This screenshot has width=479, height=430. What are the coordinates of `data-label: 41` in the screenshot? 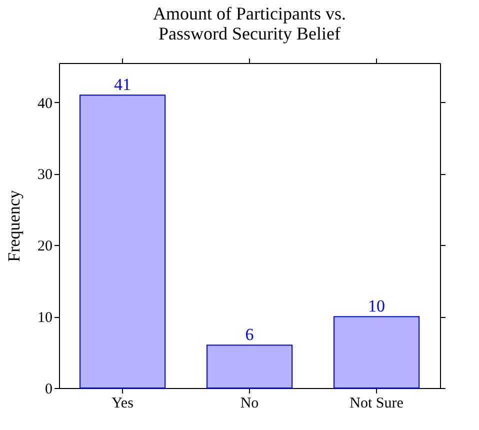 It's located at (122, 84).